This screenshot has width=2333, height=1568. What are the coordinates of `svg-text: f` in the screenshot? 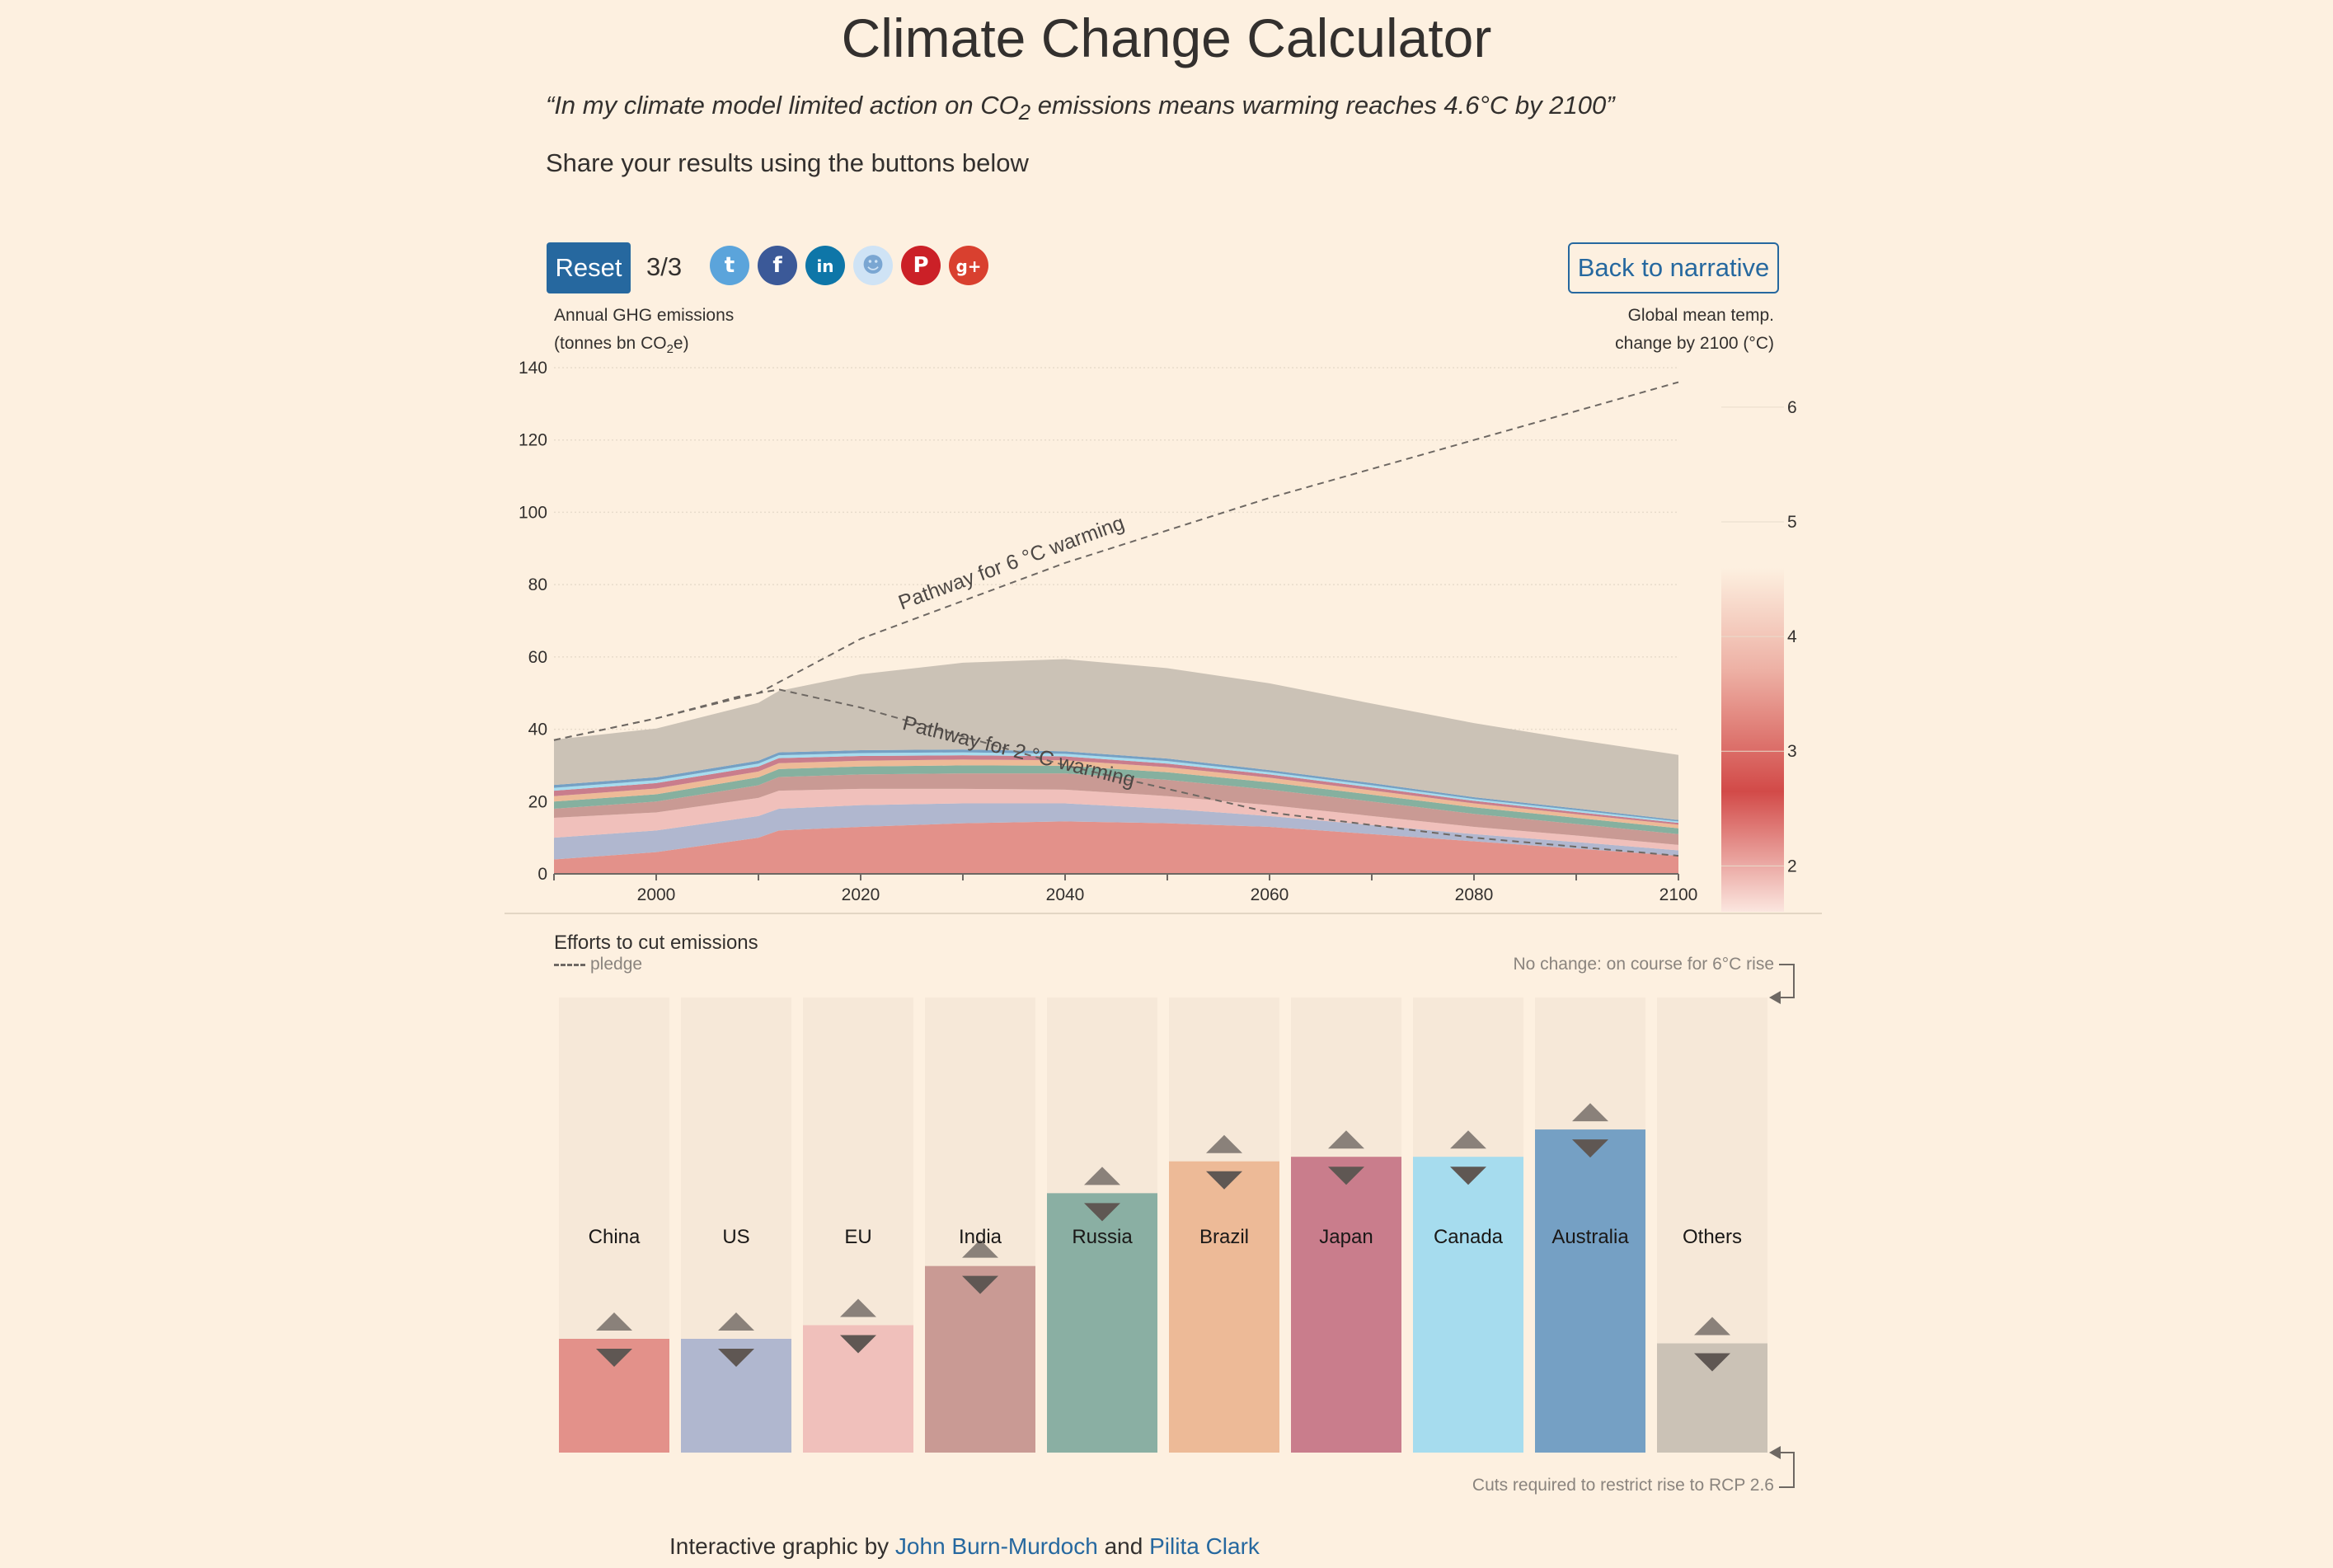 It's located at (777, 265).